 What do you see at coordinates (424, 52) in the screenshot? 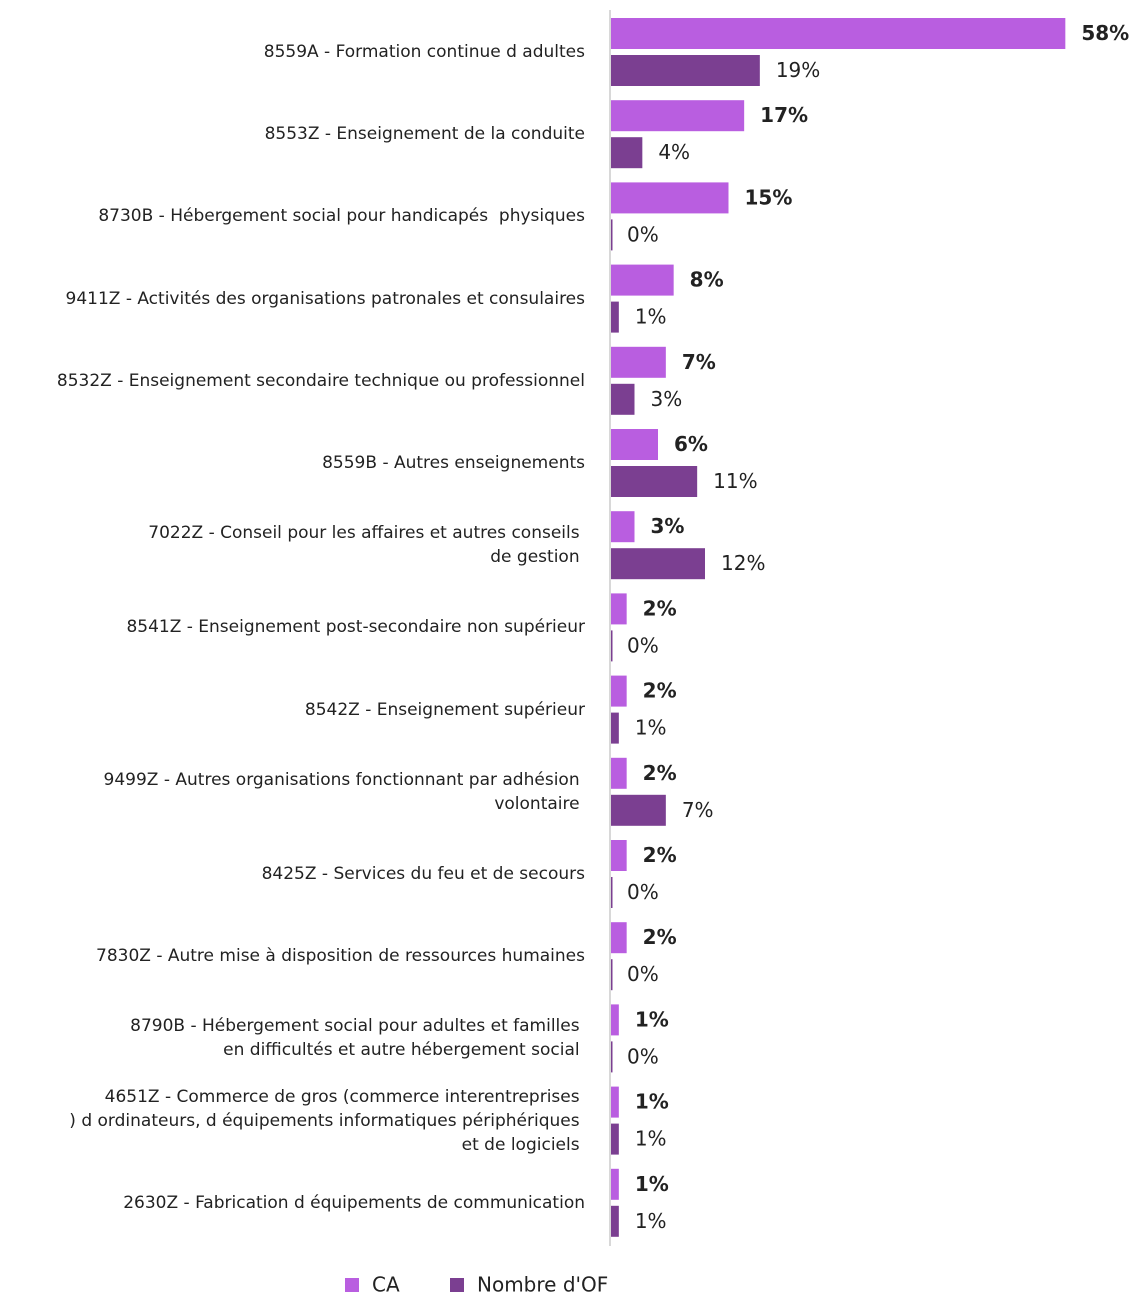
I see `category-label: 8559A - Formation continue d adultes` at bounding box center [424, 52].